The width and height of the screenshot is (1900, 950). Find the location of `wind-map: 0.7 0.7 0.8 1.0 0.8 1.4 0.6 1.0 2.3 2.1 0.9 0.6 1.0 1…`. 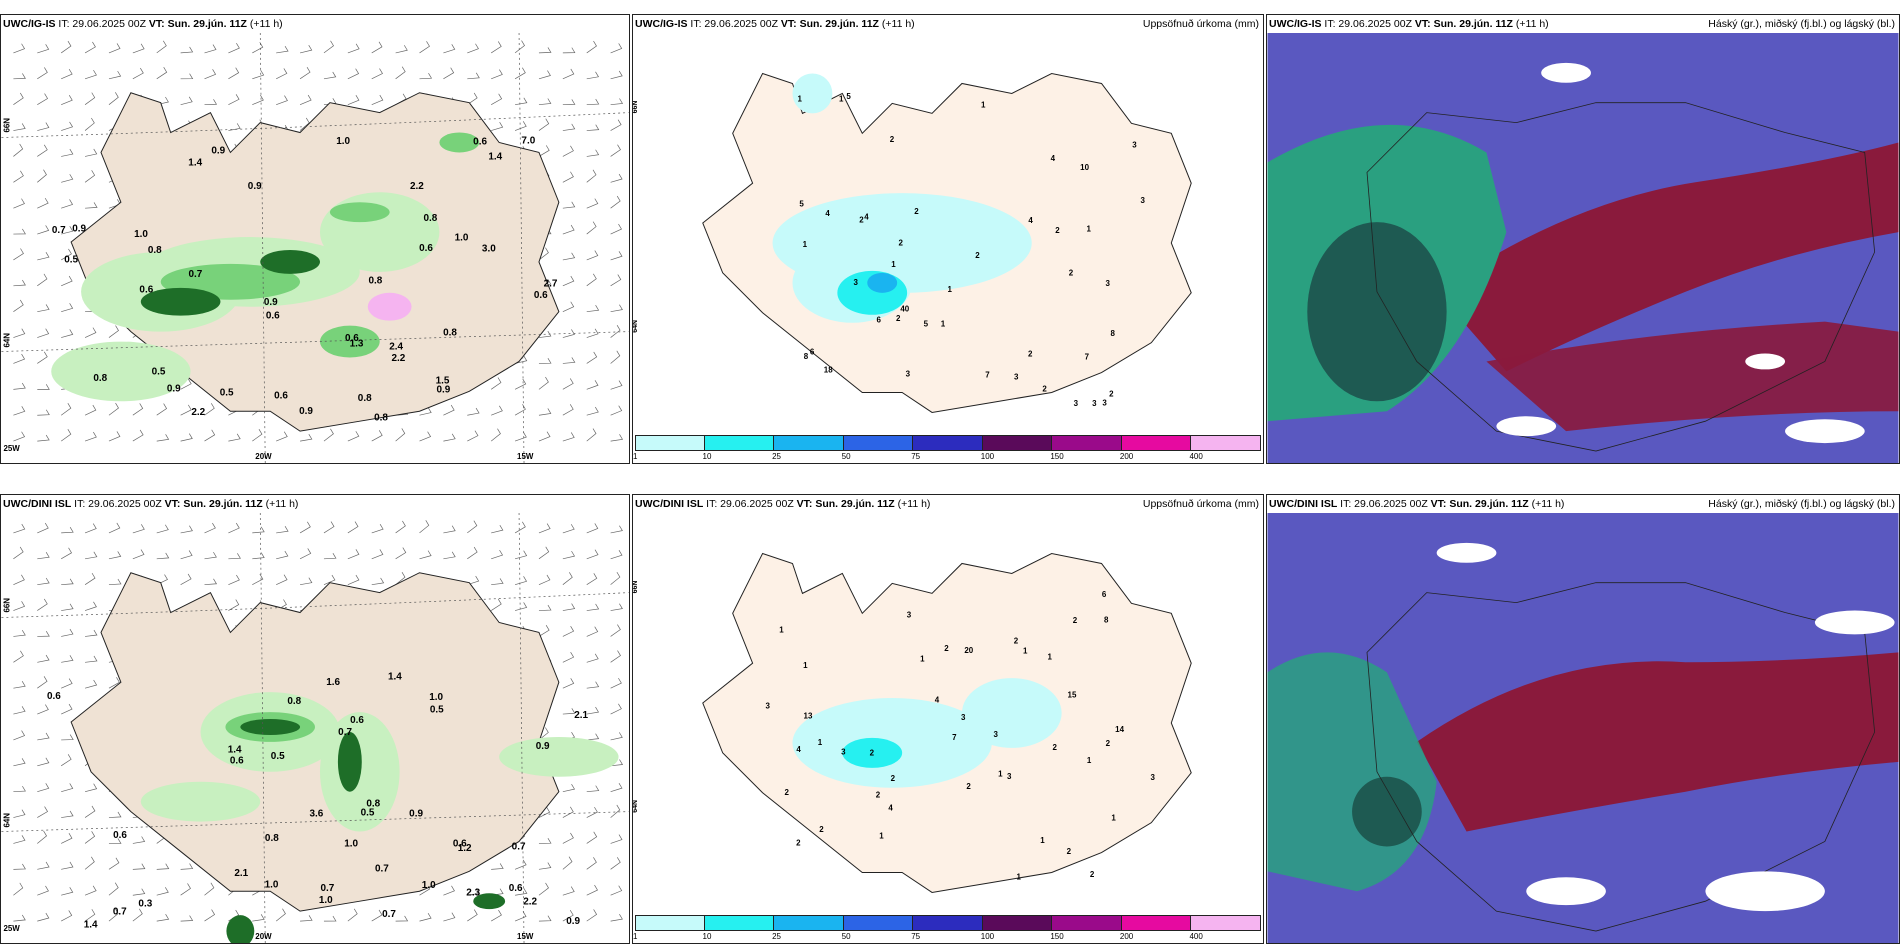

wind-map: 0.7 0.7 0.8 1.0 0.8 1.4 0.6 1.0 2.3 2.1 0.9 0.6 1.0 1… is located at coordinates (315, 728).